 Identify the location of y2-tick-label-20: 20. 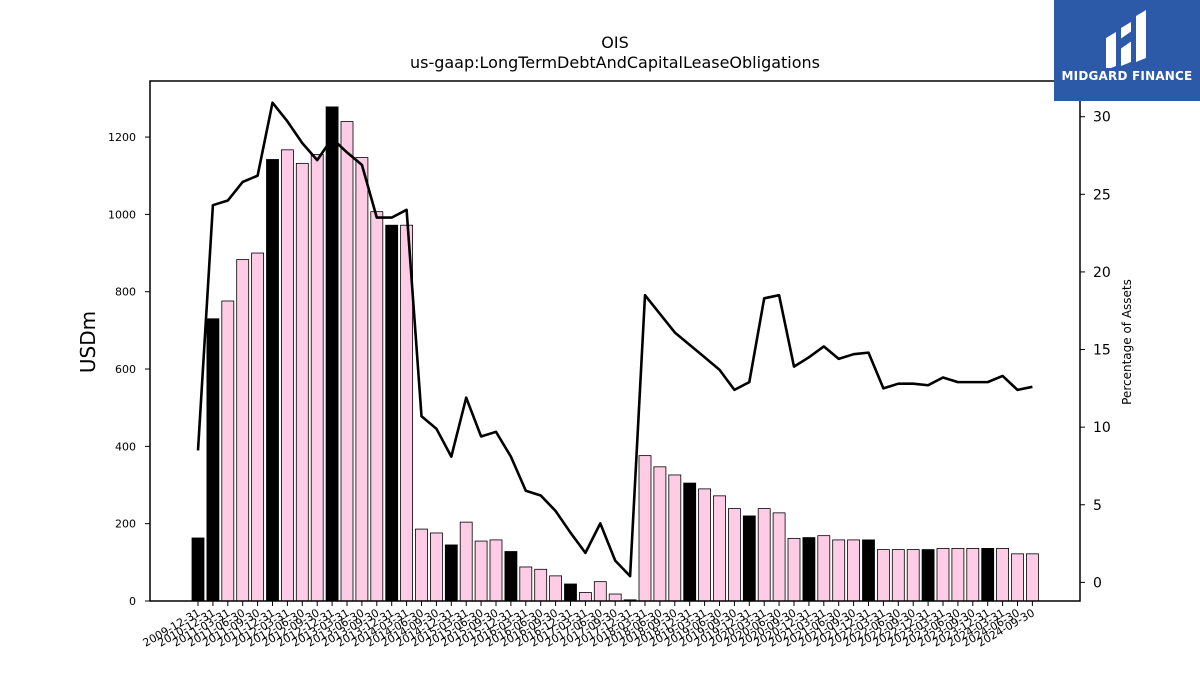
(1102, 273).